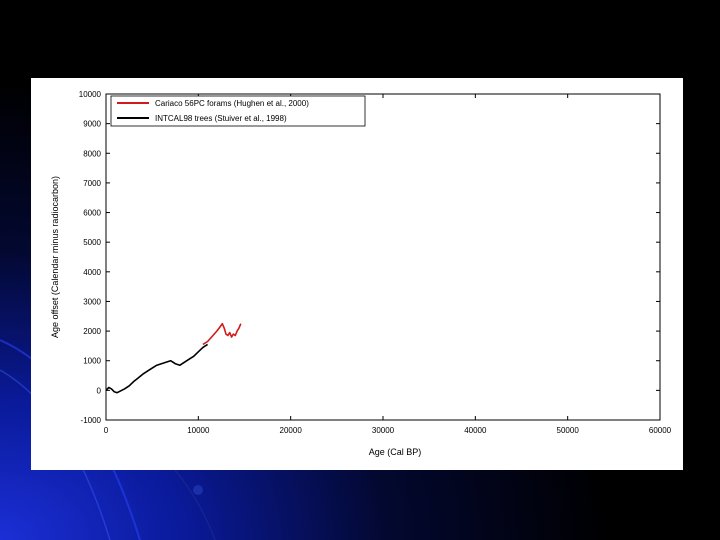  Describe the element at coordinates (92, 213) in the screenshot. I see `y-tick-label: 6000` at that location.